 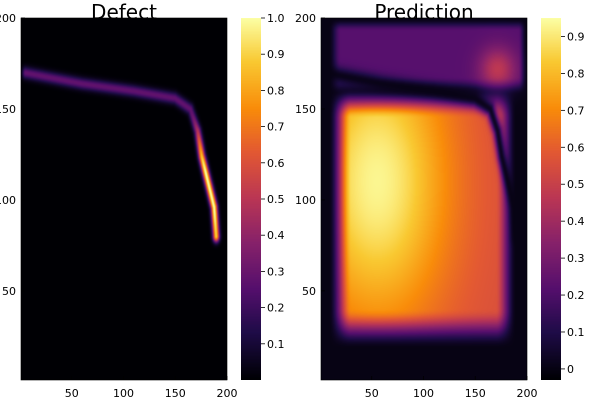 I want to click on defect-colorbar-tick-label: 0.6, so click(x=276, y=163).